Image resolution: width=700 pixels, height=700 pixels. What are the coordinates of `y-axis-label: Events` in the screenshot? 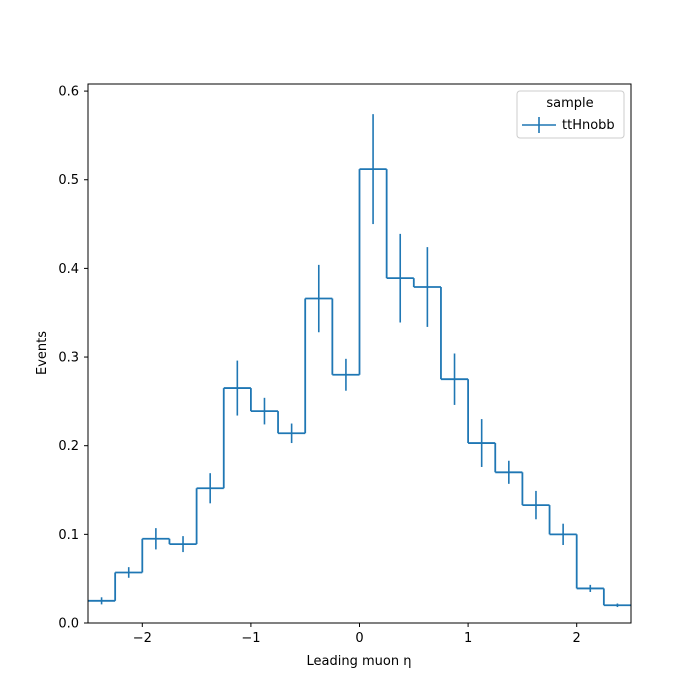 It's located at (42, 353).